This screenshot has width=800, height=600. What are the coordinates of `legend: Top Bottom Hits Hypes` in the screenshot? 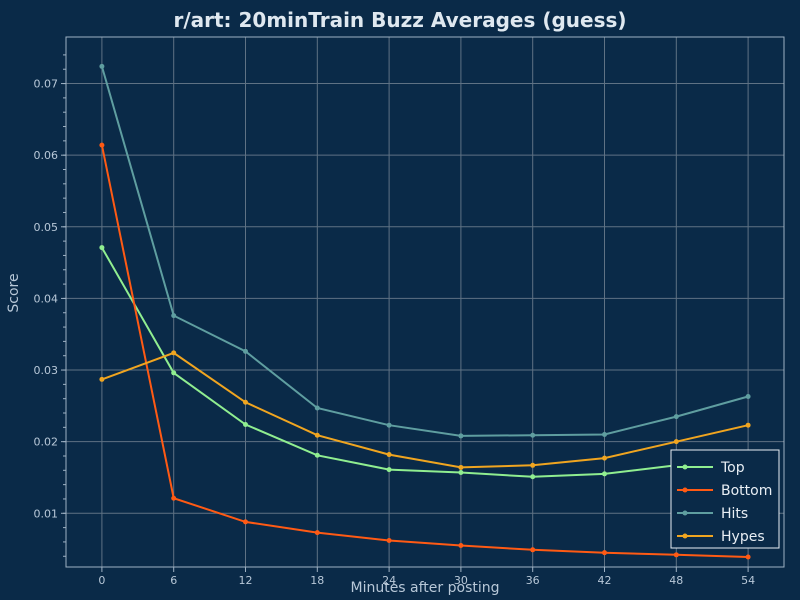 It's located at (725, 499).